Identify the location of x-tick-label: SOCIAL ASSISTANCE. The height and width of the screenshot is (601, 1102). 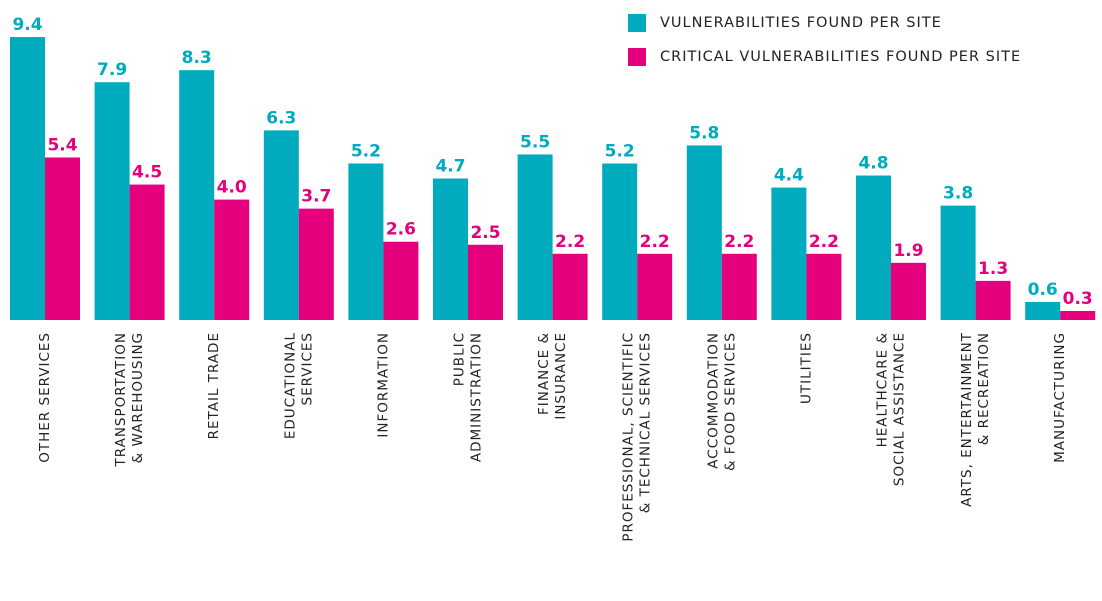
(900, 409).